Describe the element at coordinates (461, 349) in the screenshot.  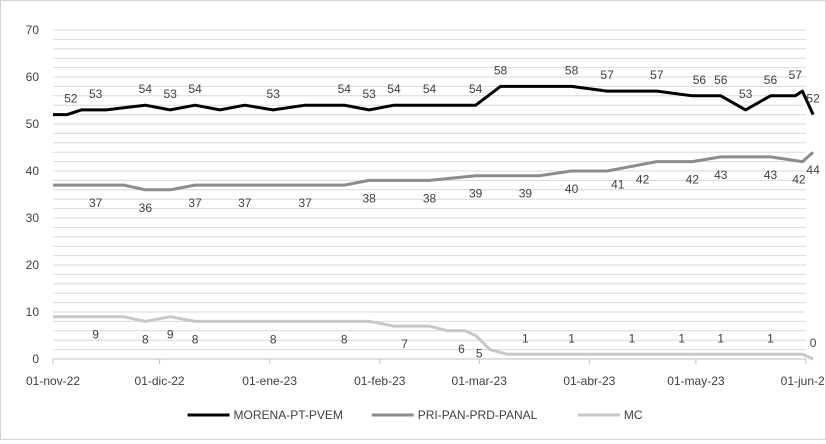
I see `data-label: 6` at that location.